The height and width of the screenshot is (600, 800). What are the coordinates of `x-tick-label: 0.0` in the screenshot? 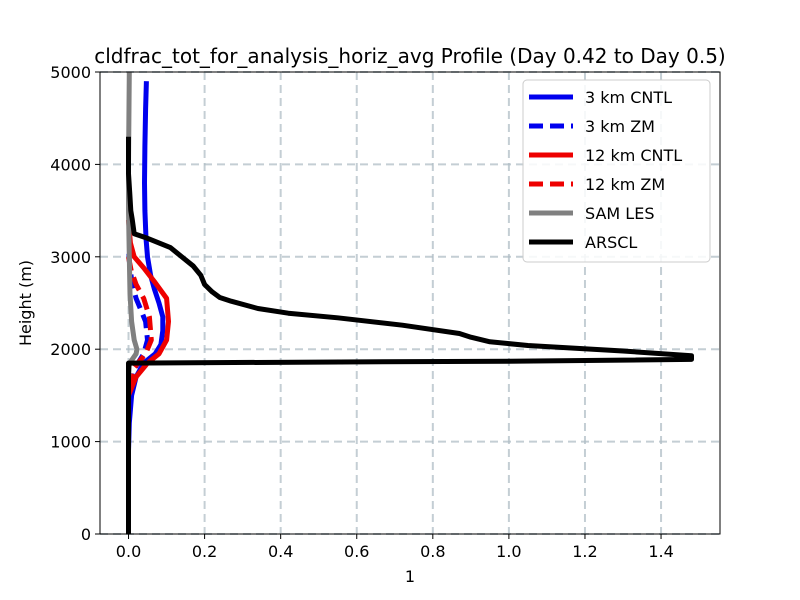 It's located at (128, 551).